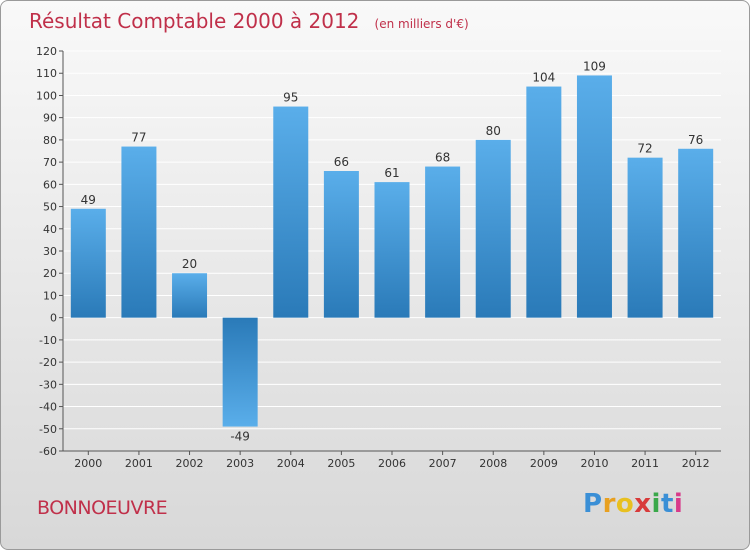 The image size is (750, 550). What do you see at coordinates (46, 73) in the screenshot?
I see `y-tick-label: 110` at bounding box center [46, 73].